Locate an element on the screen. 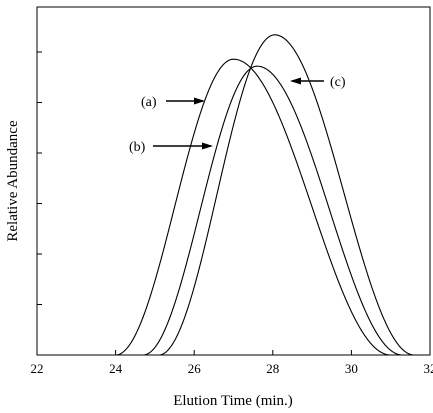  x-tick-label: 22 is located at coordinates (37, 368).